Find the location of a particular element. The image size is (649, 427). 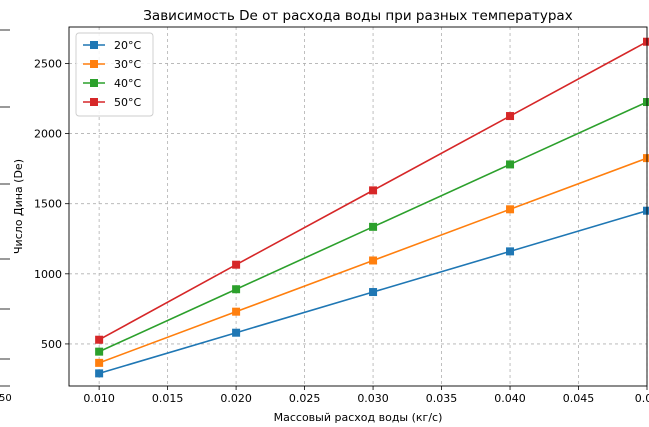

legend-label: 30°C is located at coordinates (127, 64).